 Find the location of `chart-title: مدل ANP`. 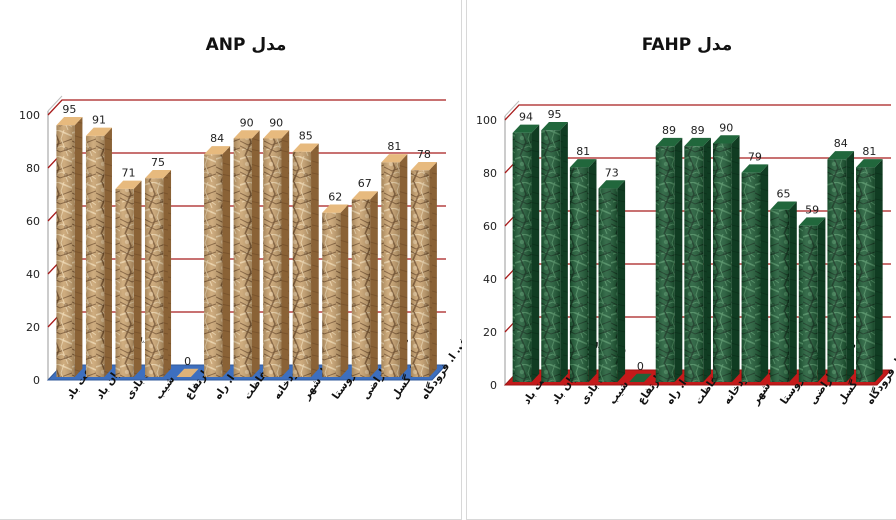

chart-title: مدل ANP is located at coordinates (246, 45).